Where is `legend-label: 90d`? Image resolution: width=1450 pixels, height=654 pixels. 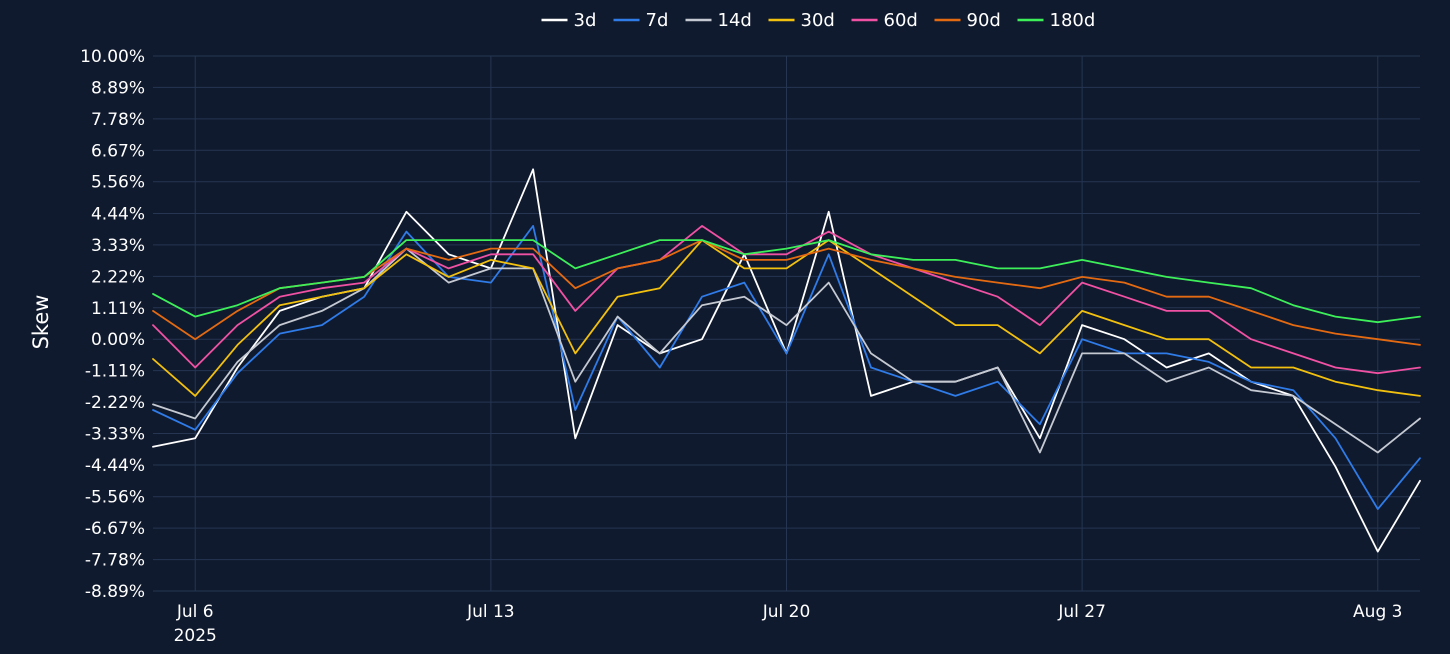 legend-label: 90d is located at coordinates (984, 20).